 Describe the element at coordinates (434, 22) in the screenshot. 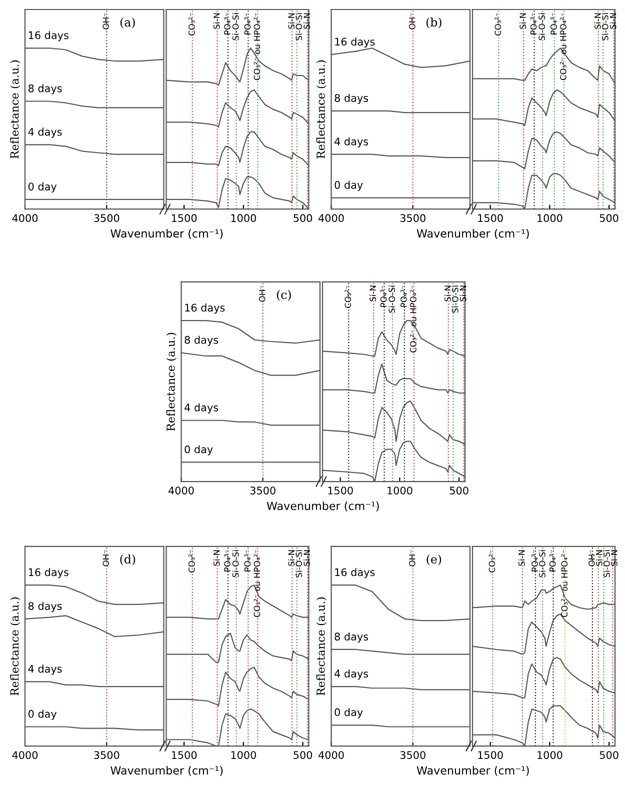

I see `chart-title: (b)` at that location.